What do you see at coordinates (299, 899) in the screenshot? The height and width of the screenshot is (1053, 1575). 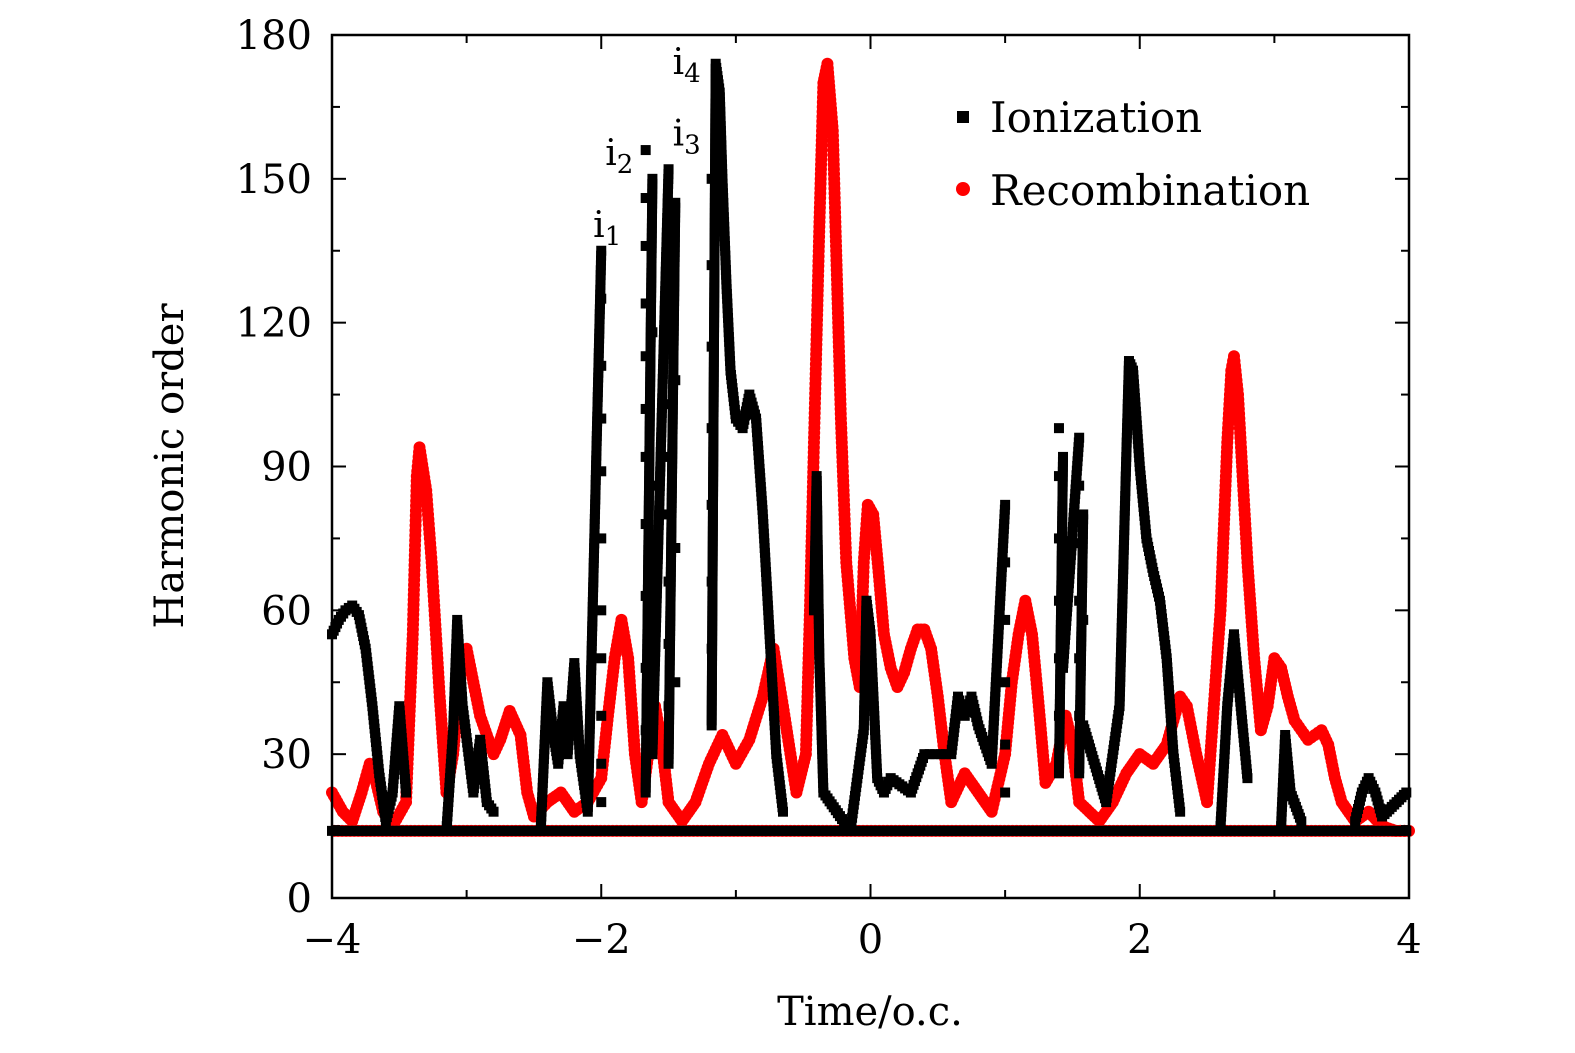 I see `y-tick-label: 0` at bounding box center [299, 899].